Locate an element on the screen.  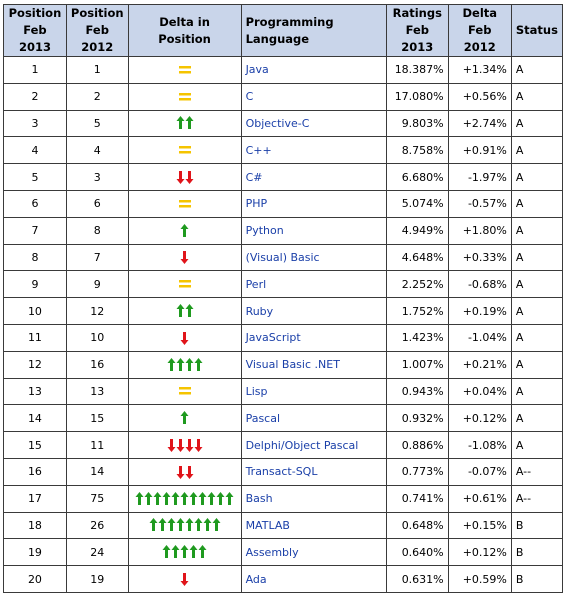
language-link: Assembly is located at coordinates (272, 552).